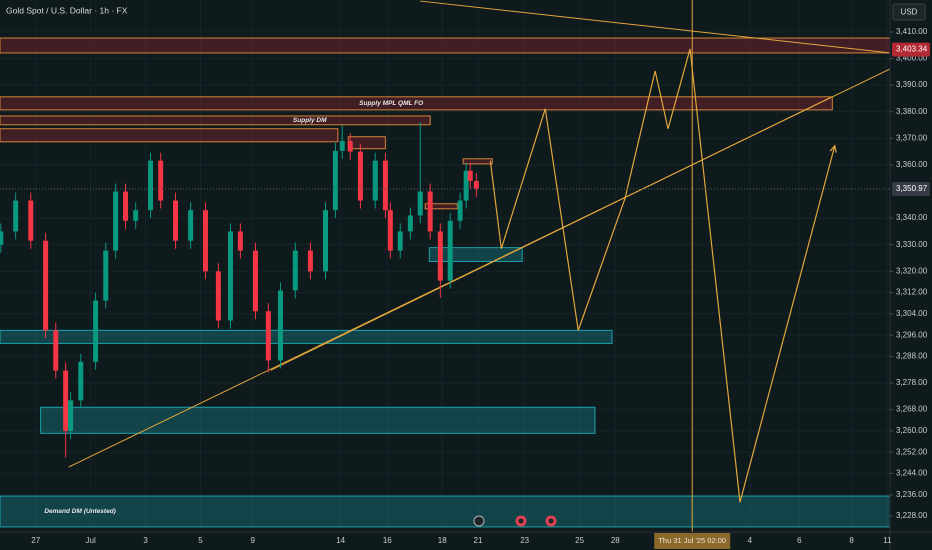 The image size is (932, 550). I want to click on y-tick-label: 3,360.00, so click(912, 164).